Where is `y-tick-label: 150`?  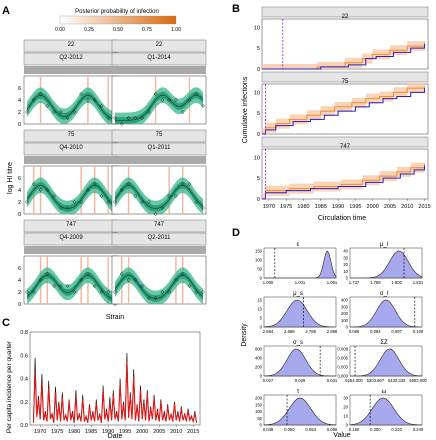 y-tick-label: 150 is located at coordinates (259, 404).